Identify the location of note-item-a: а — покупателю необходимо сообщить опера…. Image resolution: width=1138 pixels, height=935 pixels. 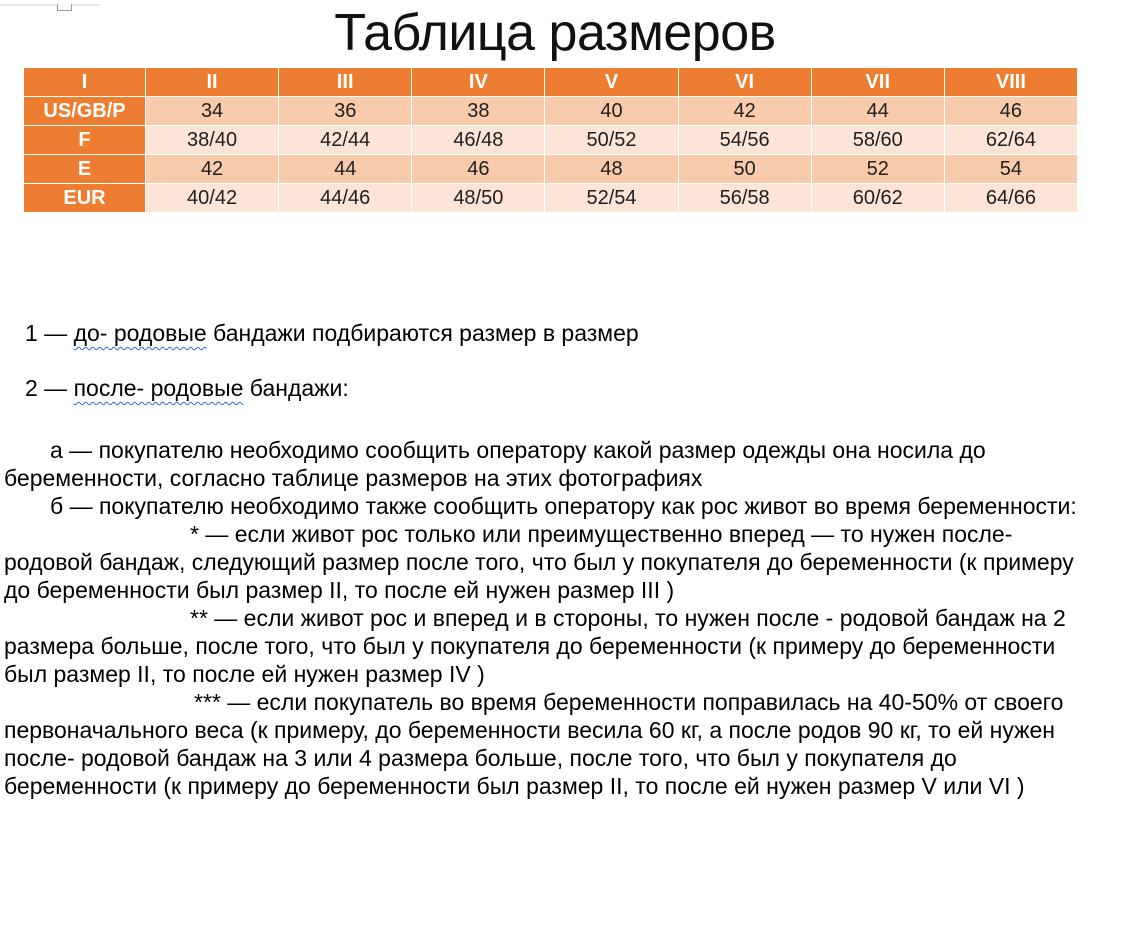
(495, 464).